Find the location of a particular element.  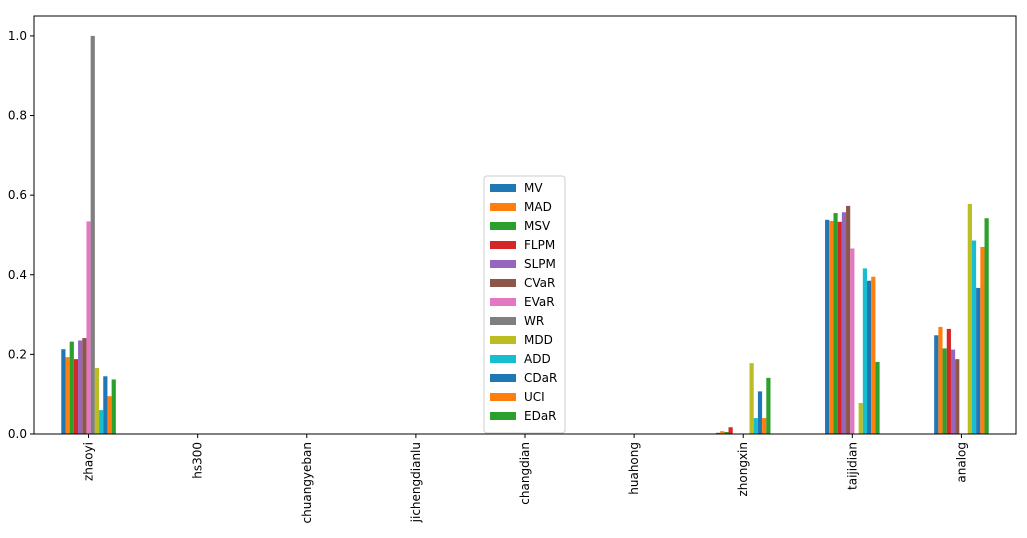

bar-mdd-analog is located at coordinates (969, 318).